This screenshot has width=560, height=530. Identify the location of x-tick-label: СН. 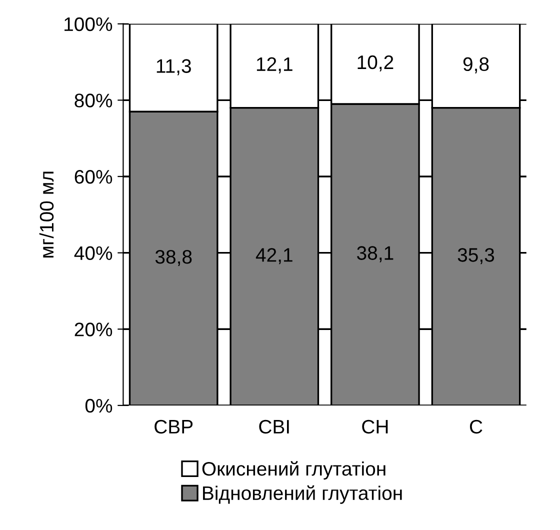
(375, 427).